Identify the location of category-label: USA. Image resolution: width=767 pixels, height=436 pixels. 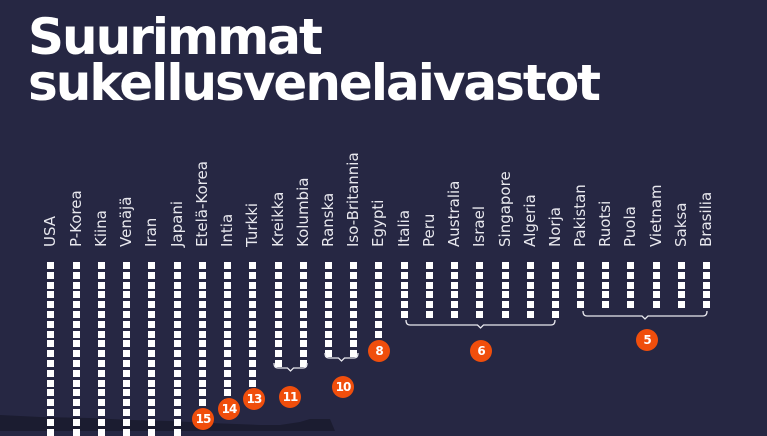
(50, 231).